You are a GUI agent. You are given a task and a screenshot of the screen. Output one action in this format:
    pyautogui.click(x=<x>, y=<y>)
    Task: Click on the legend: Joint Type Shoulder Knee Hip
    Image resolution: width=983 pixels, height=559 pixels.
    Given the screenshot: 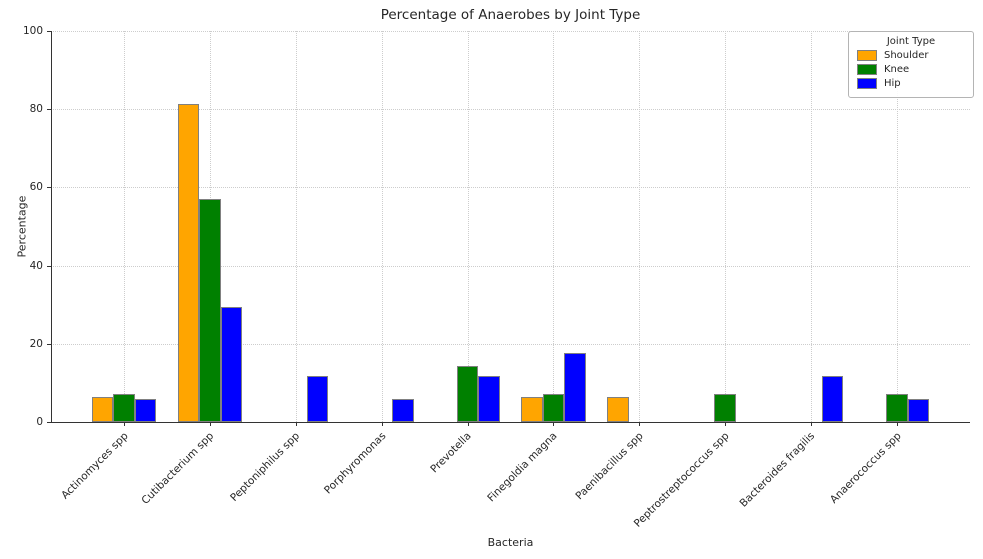 What is the action you would take?
    pyautogui.click(x=911, y=64)
    